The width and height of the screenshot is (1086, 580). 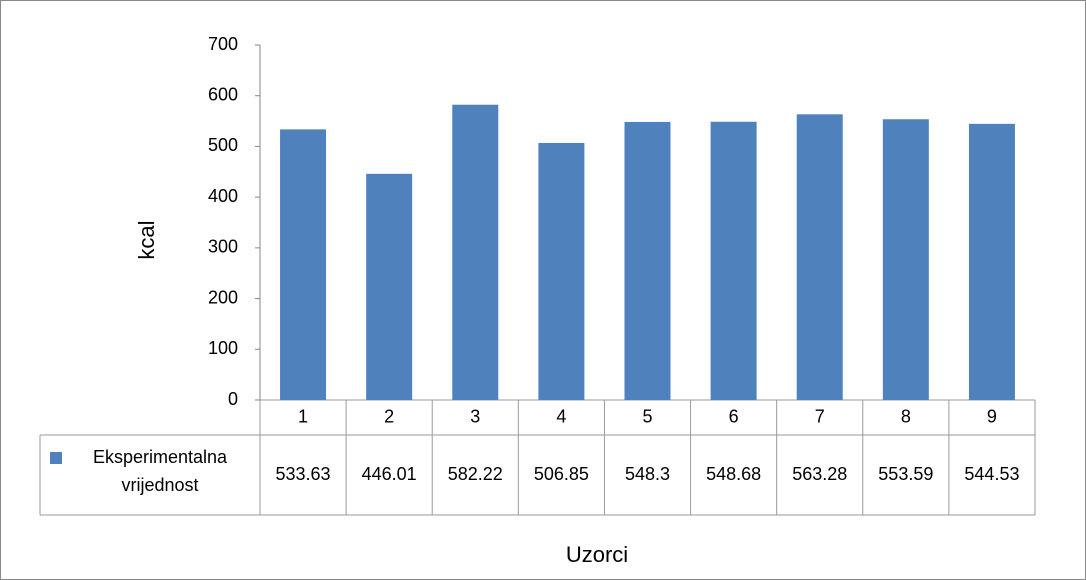 I want to click on x-tick-label: 1, so click(x=303, y=416).